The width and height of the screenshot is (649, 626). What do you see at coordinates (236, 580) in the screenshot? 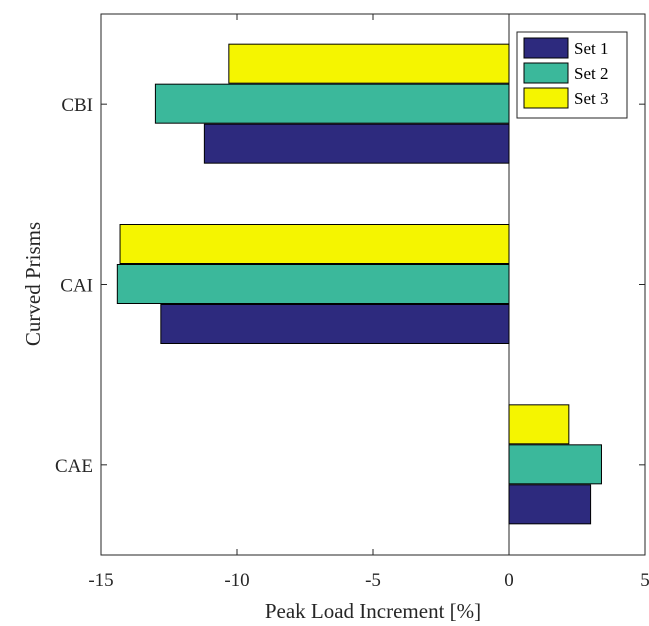
I see `x-tick-label: -10` at bounding box center [236, 580].